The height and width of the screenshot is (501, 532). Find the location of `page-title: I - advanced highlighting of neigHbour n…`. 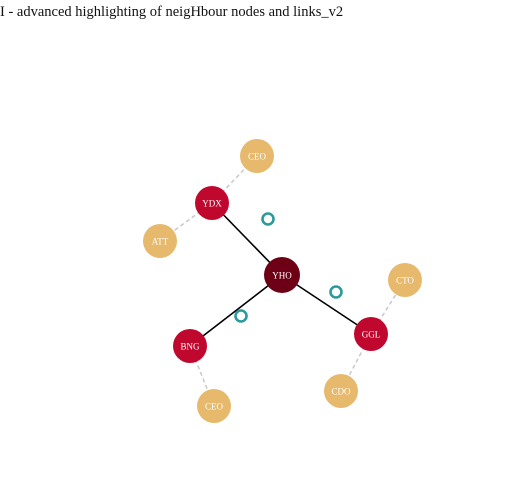

page-title: I - advanced highlighting of neigHbour n… is located at coordinates (172, 12).